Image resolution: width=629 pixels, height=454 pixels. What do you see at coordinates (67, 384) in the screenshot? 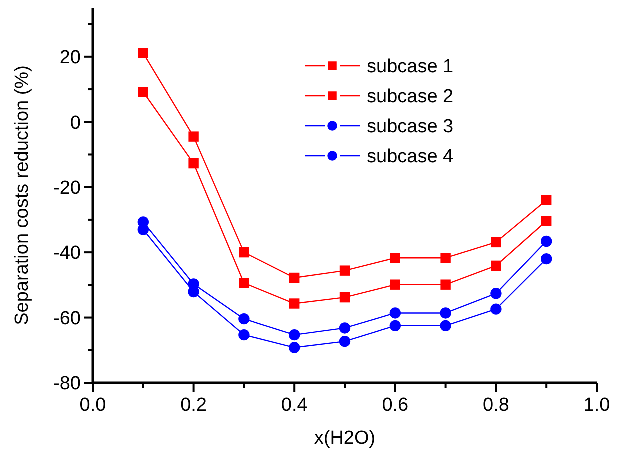
I see `y-tick-label: -80` at bounding box center [67, 384].